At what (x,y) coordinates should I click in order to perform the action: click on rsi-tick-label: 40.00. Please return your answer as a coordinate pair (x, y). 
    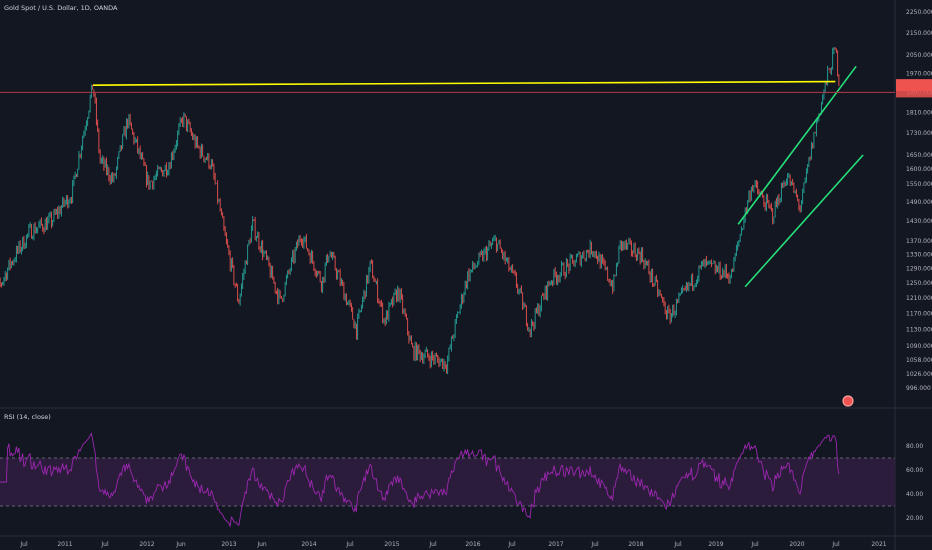
    Looking at the image, I should click on (914, 494).